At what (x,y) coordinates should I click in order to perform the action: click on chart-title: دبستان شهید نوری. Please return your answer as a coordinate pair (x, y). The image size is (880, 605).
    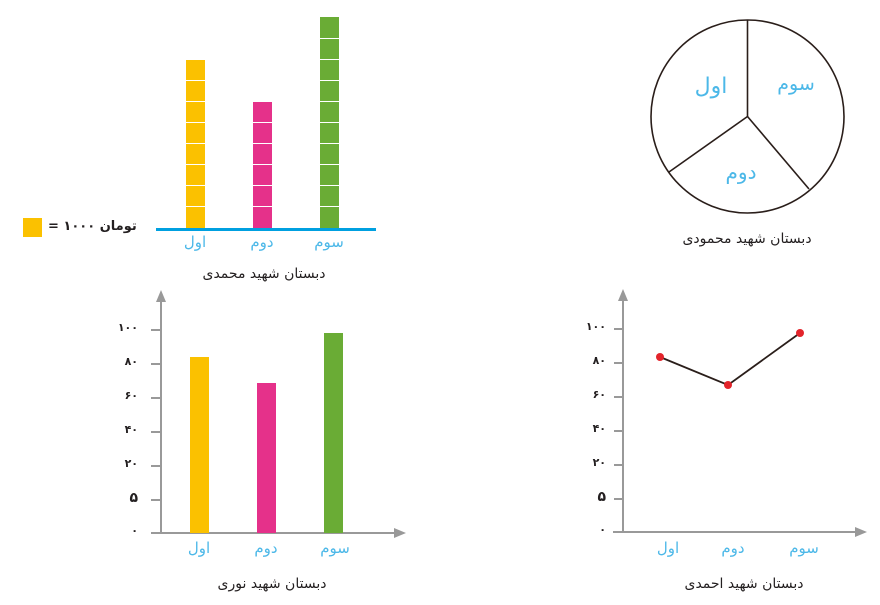
    Looking at the image, I should click on (272, 584).